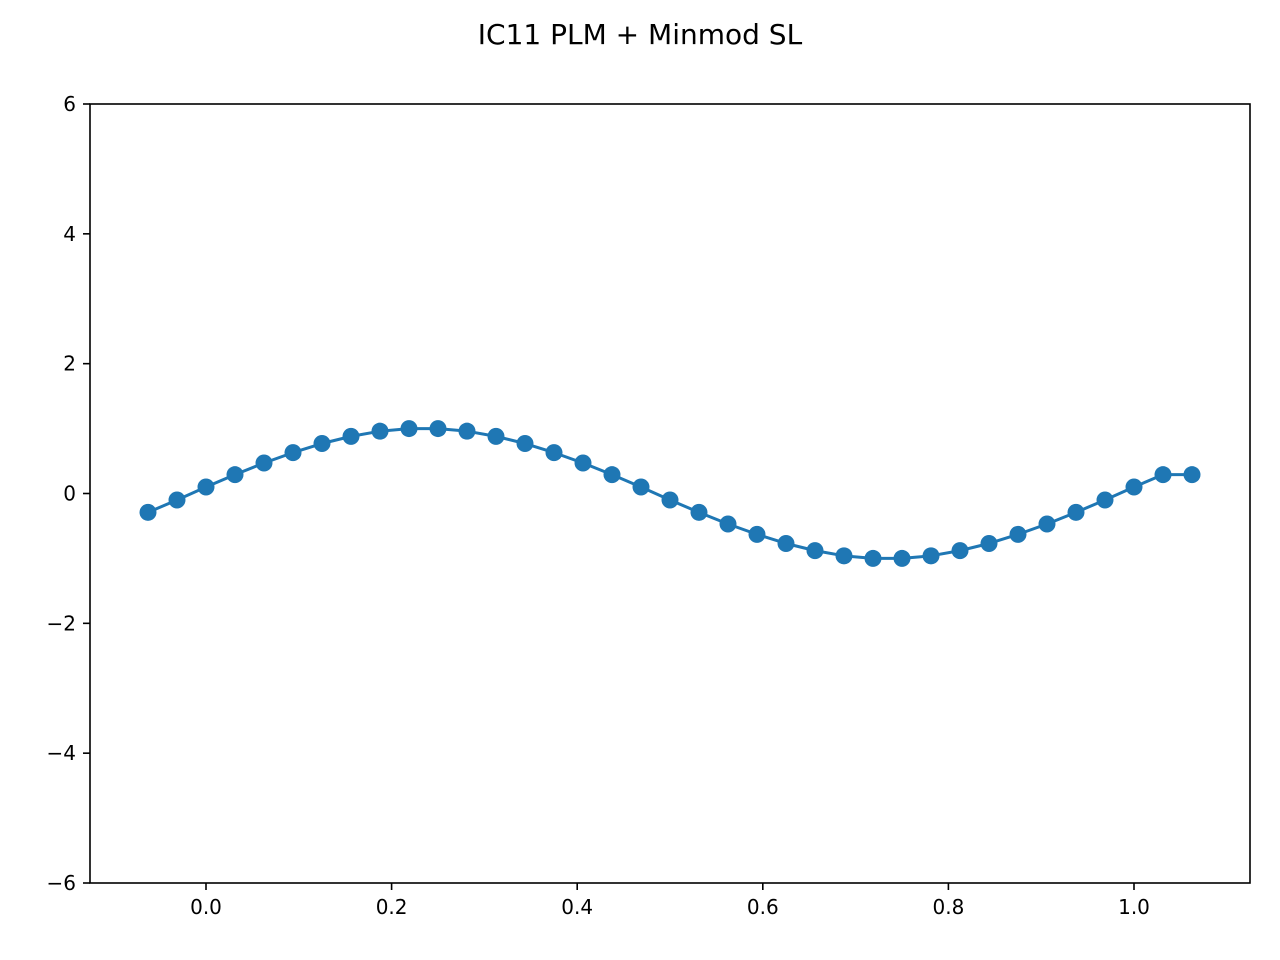  I want to click on x-tick-label: 0.6, so click(763, 907).